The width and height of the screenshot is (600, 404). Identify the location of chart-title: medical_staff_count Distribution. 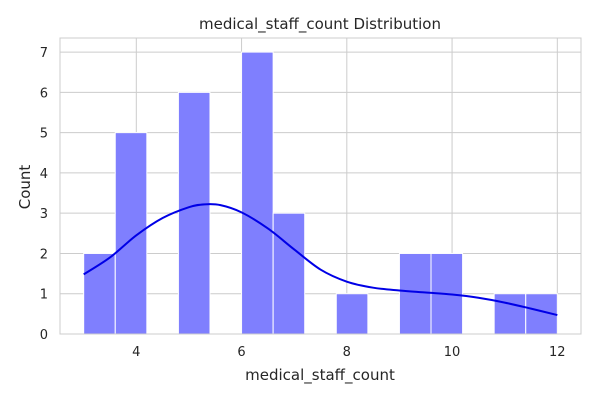
(320, 24).